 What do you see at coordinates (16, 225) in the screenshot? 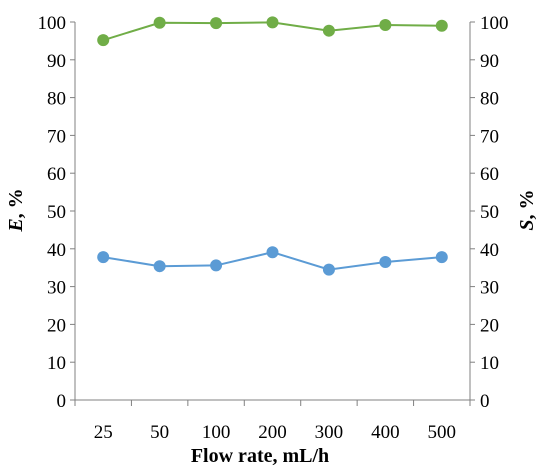
I see `y-axis-title-left-symbol: E` at bounding box center [16, 225].